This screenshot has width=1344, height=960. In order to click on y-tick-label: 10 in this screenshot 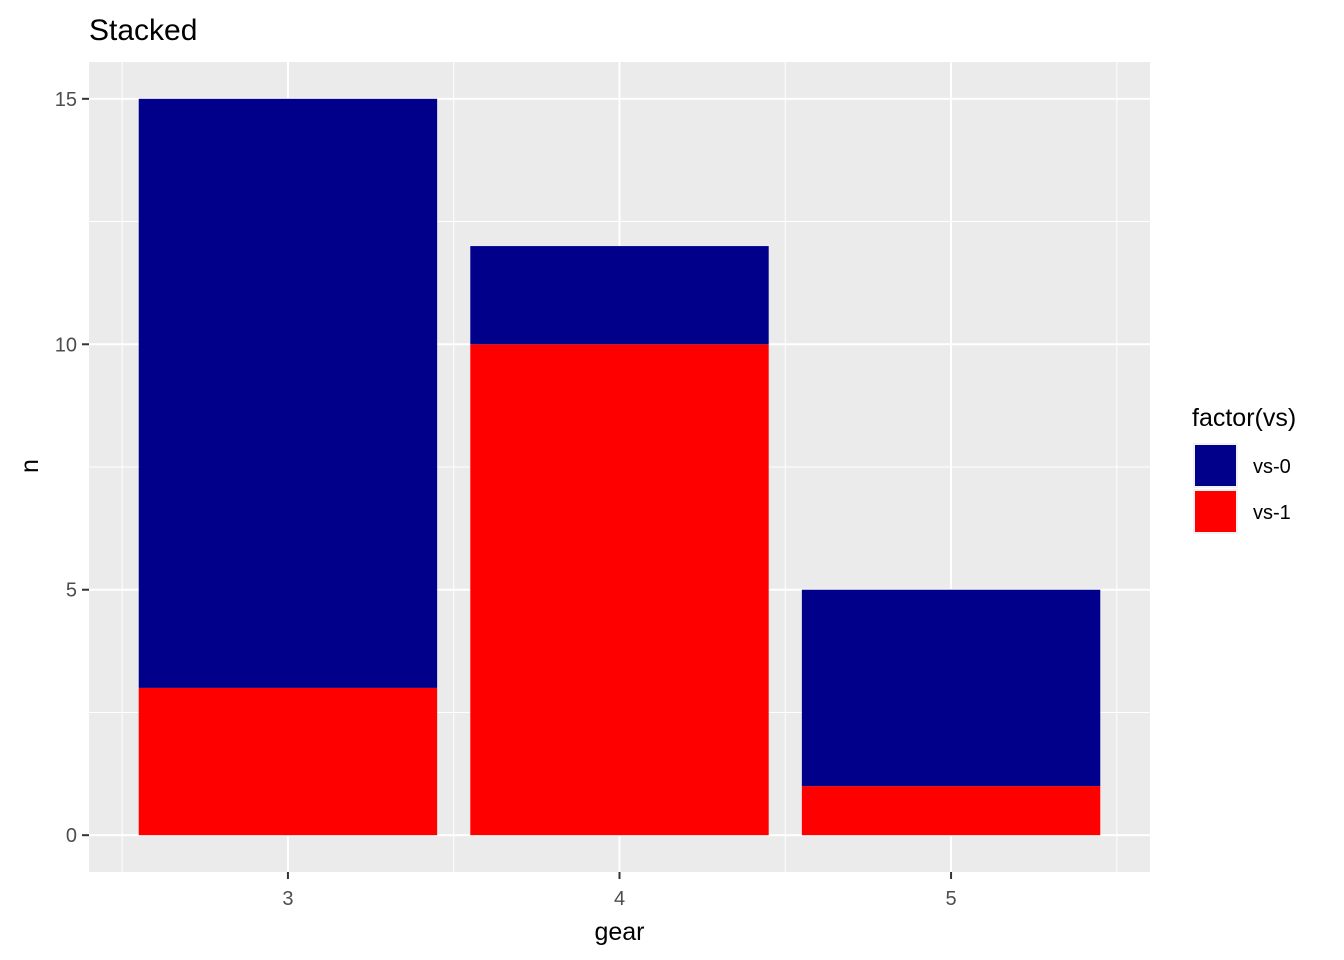, I will do `click(66, 345)`.